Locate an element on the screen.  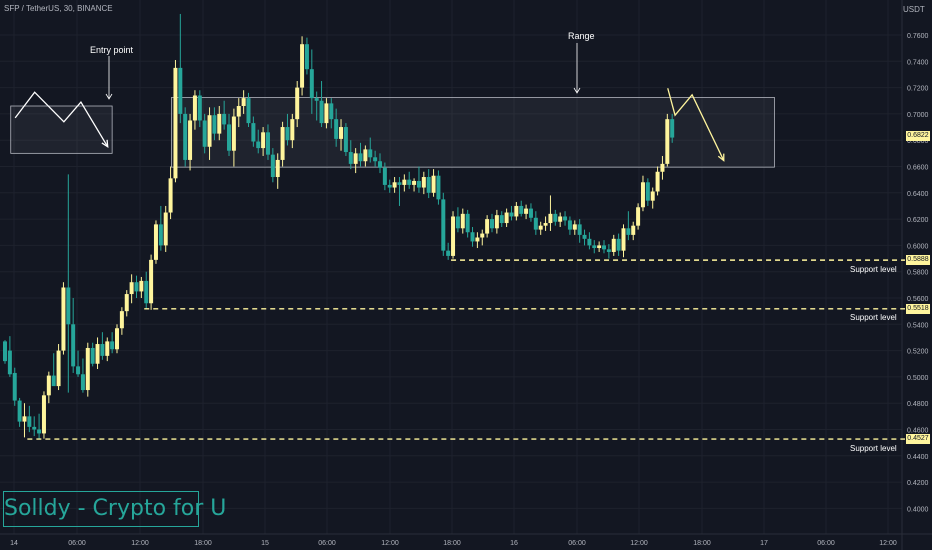
price-tick: 0.4200 is located at coordinates (918, 483).